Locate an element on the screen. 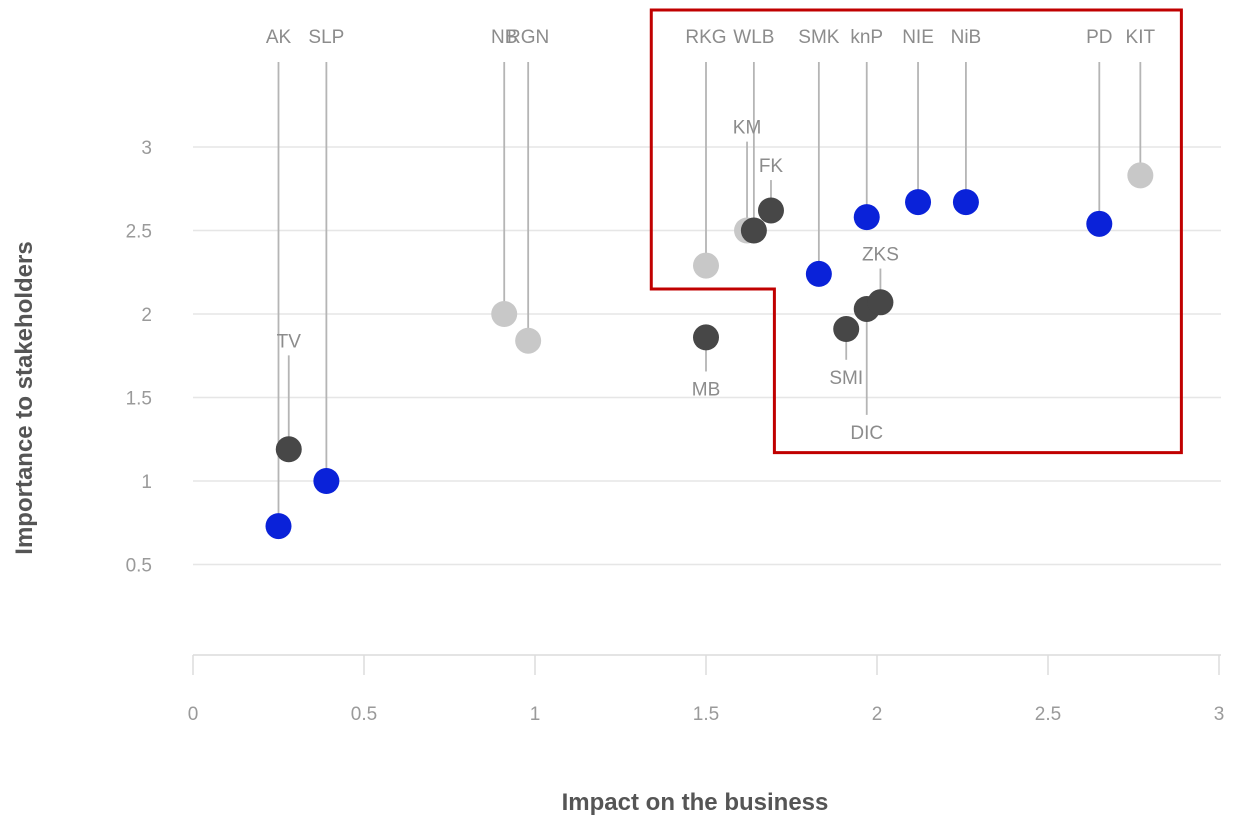 Image resolution: width=1233 pixels, height=816 pixels. x-axis-title: Impact on the business is located at coordinates (695, 802).